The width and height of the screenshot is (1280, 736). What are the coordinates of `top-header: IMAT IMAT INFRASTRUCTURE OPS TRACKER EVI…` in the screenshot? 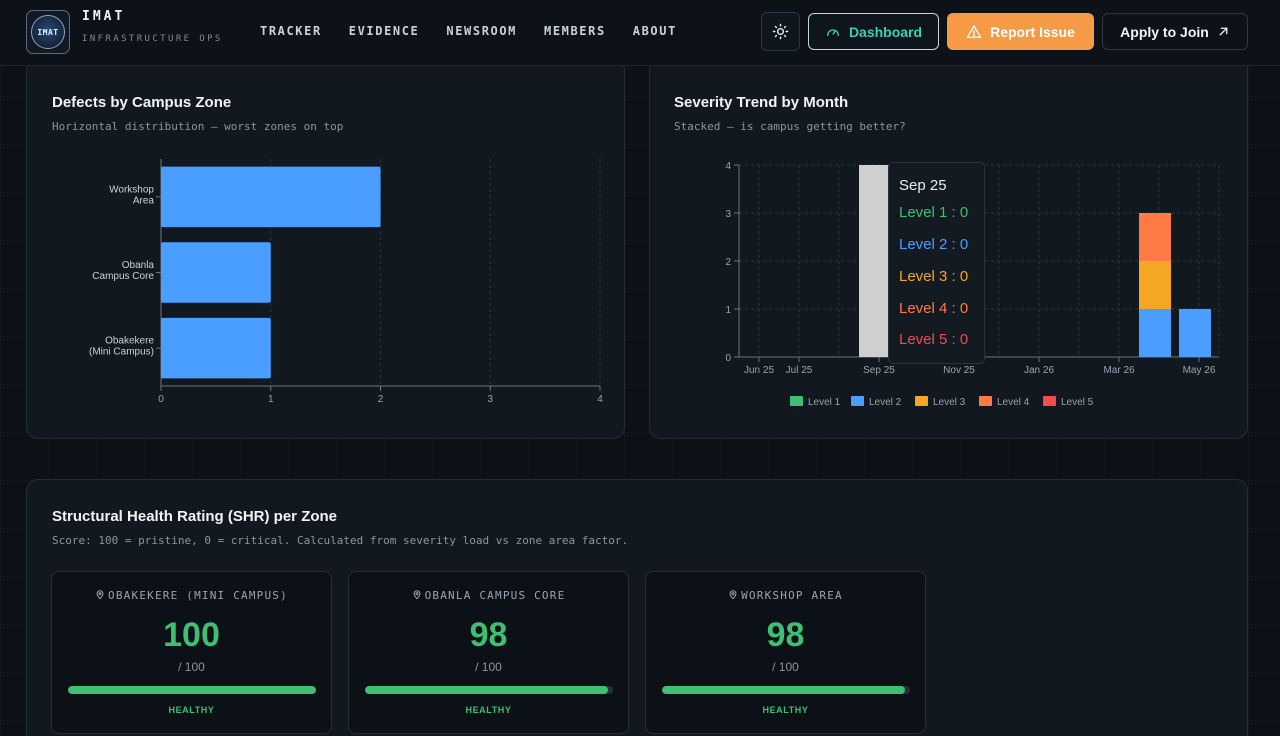 It's located at (640, 33).